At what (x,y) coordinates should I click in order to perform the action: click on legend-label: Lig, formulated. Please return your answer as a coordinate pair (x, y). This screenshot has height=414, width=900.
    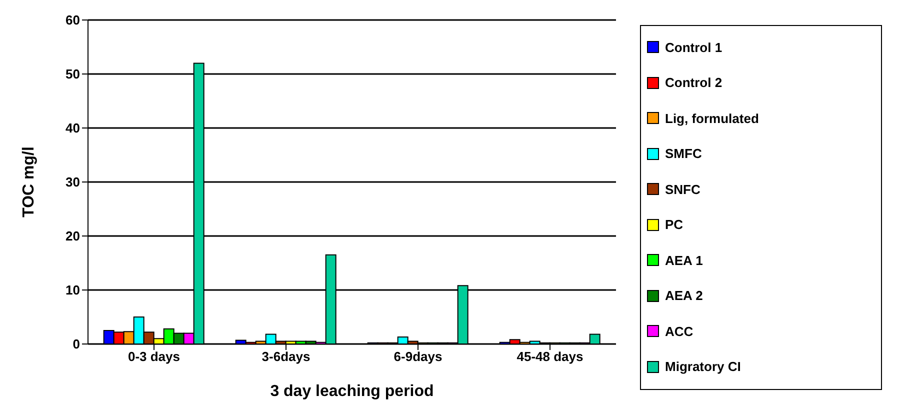
    Looking at the image, I should click on (712, 118).